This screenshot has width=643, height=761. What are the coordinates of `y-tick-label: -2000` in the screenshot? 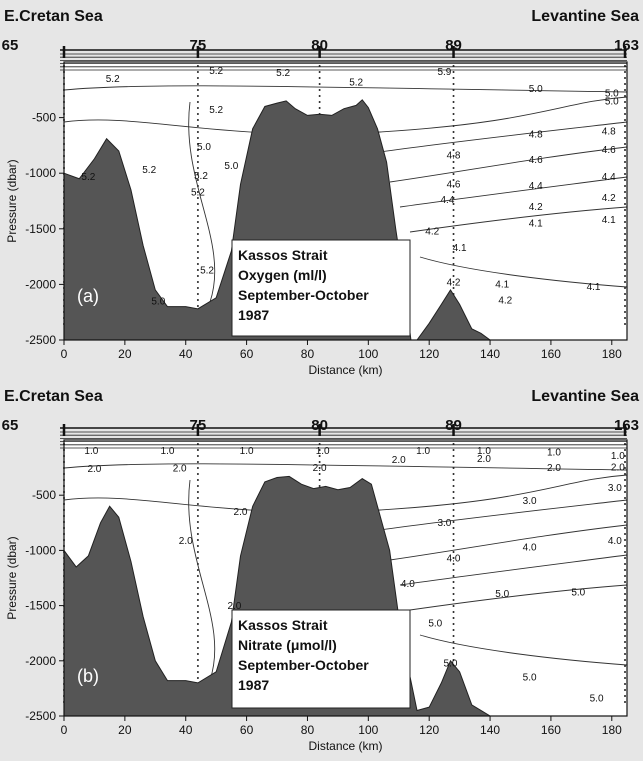 It's located at (40, 284).